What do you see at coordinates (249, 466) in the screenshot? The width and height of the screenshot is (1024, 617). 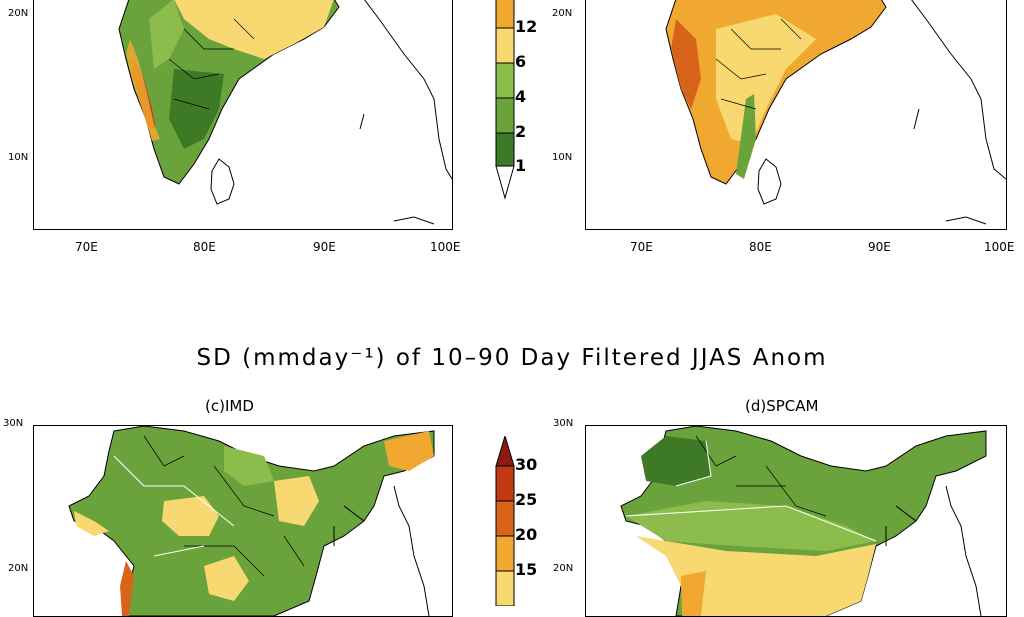 I see `light-green-c` at bounding box center [249, 466].